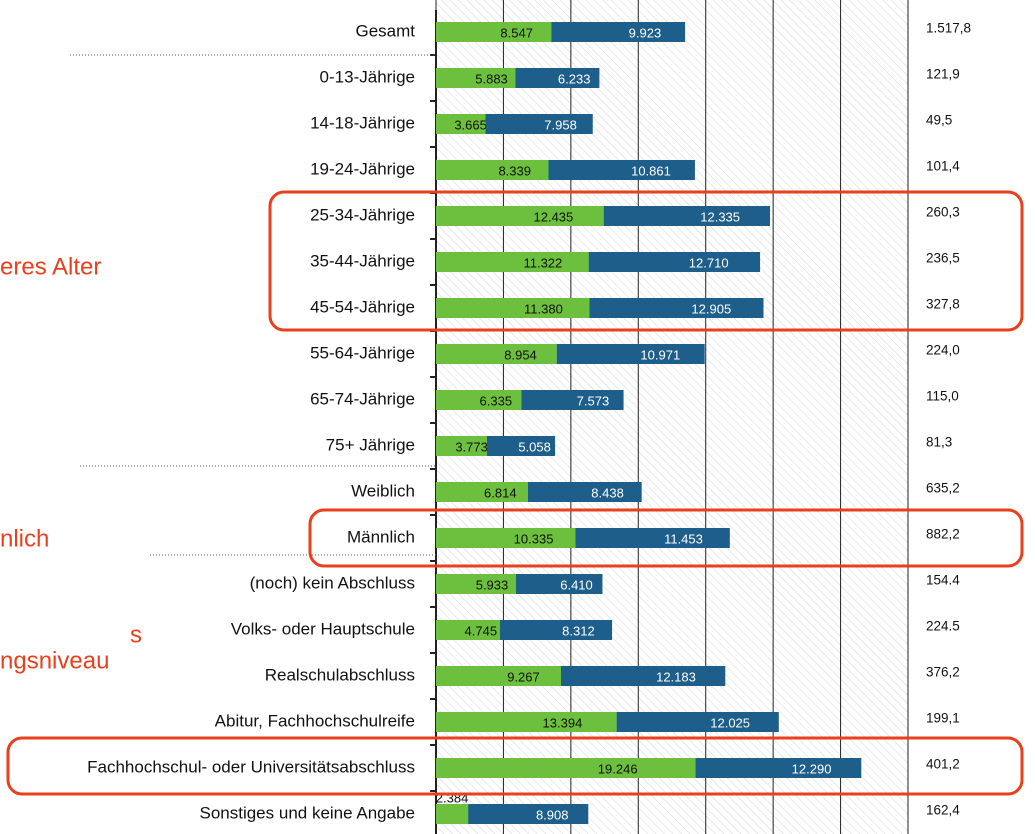 This screenshot has height=834, width=1035. I want to click on bar-value-label: 10.335, so click(534, 538).